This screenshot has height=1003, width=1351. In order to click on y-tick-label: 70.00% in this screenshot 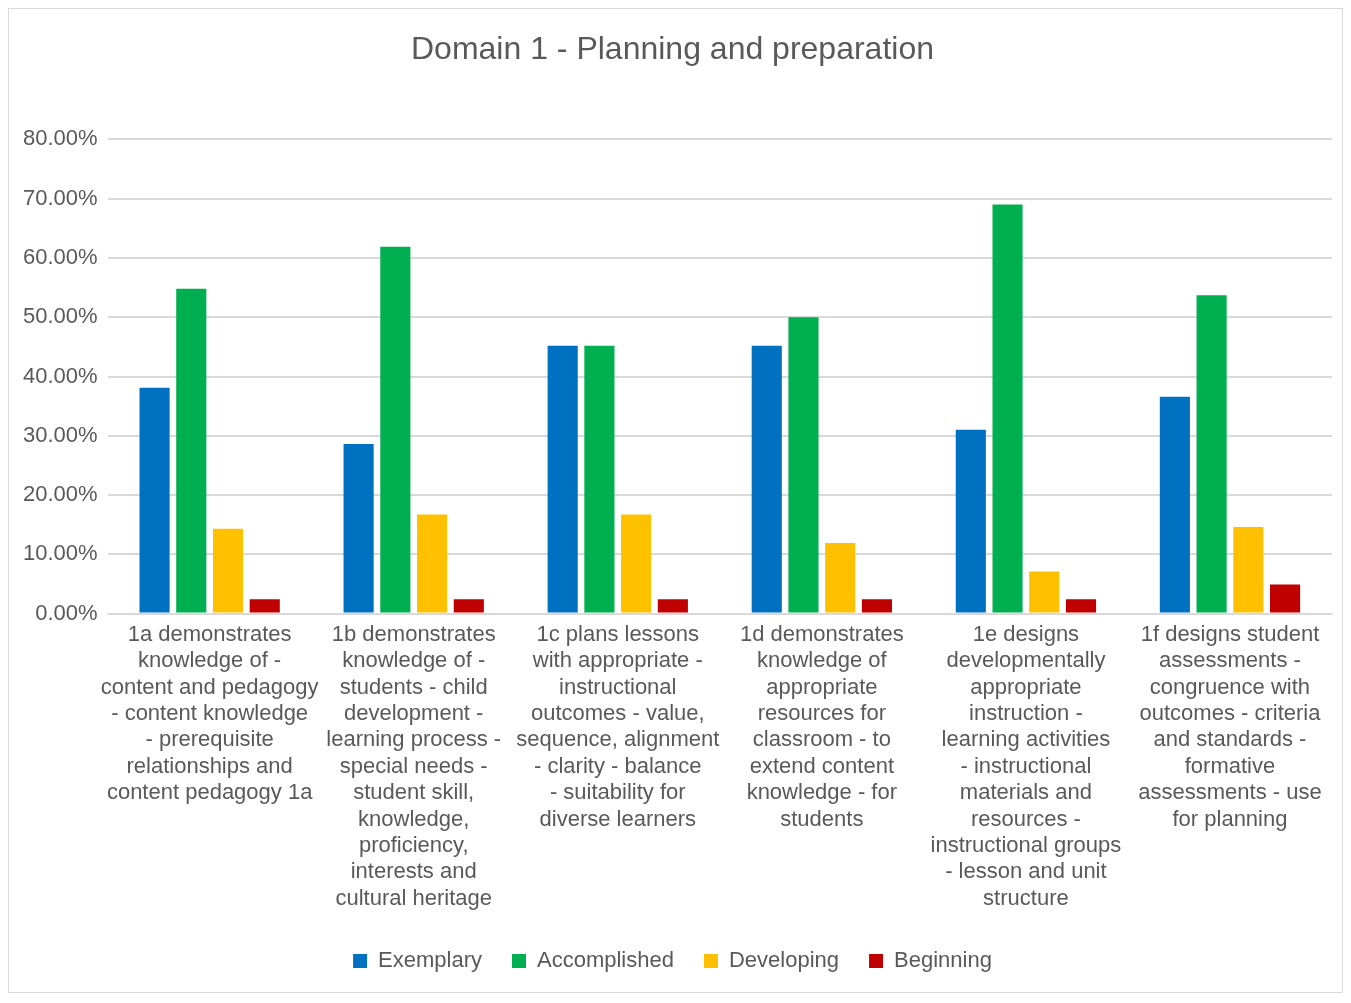, I will do `click(60, 197)`.